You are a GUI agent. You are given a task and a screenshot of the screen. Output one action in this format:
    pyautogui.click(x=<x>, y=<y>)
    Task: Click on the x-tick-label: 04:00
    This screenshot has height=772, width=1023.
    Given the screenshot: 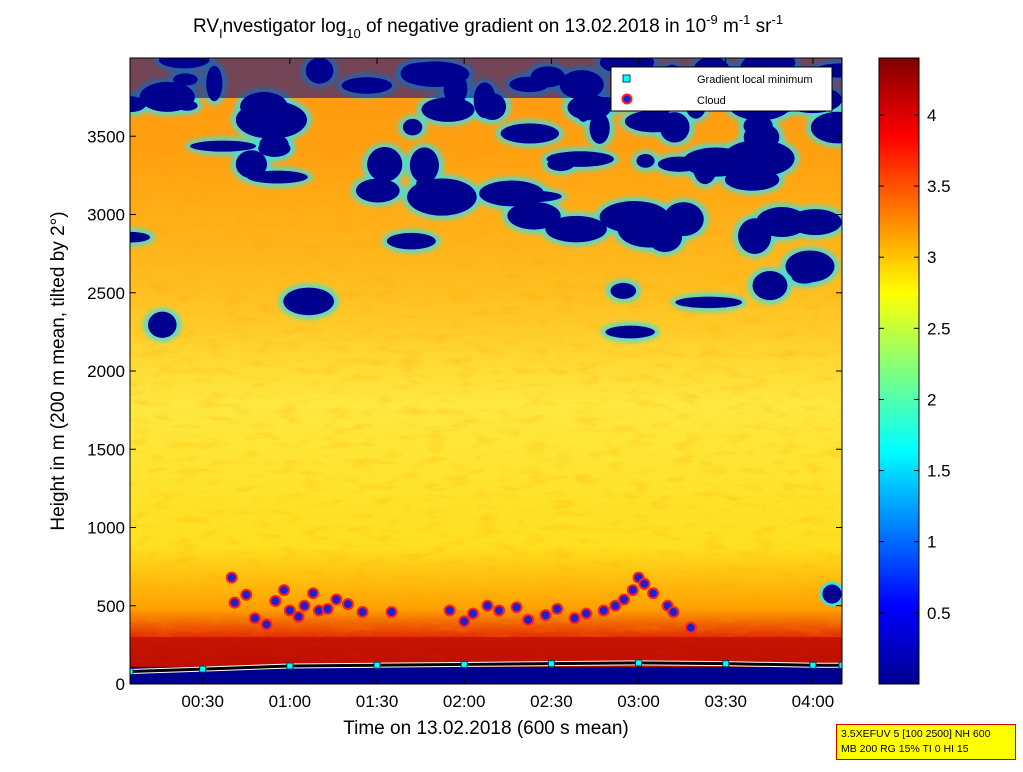 What is the action you would take?
    pyautogui.click(x=813, y=701)
    